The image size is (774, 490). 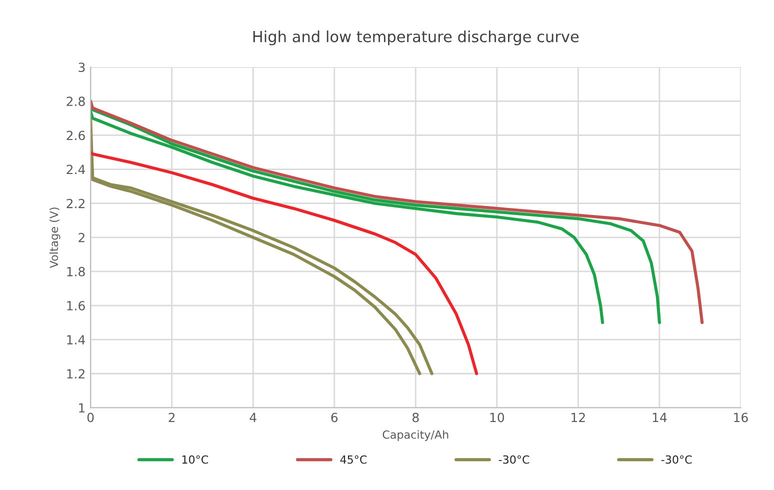 I want to click on y-tick-label: 1.2, so click(x=75, y=373).